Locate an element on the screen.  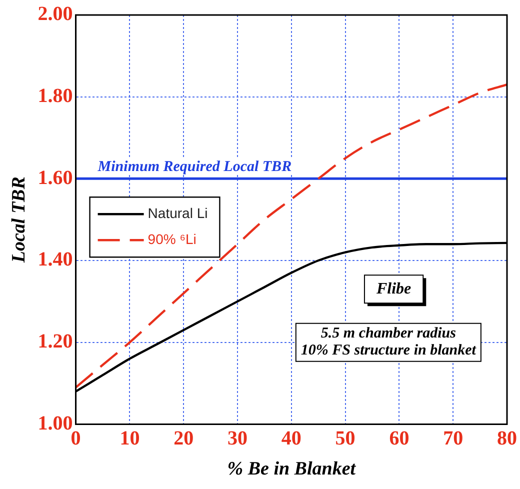
y-tick-label: 2.00 is located at coordinates (55, 14).